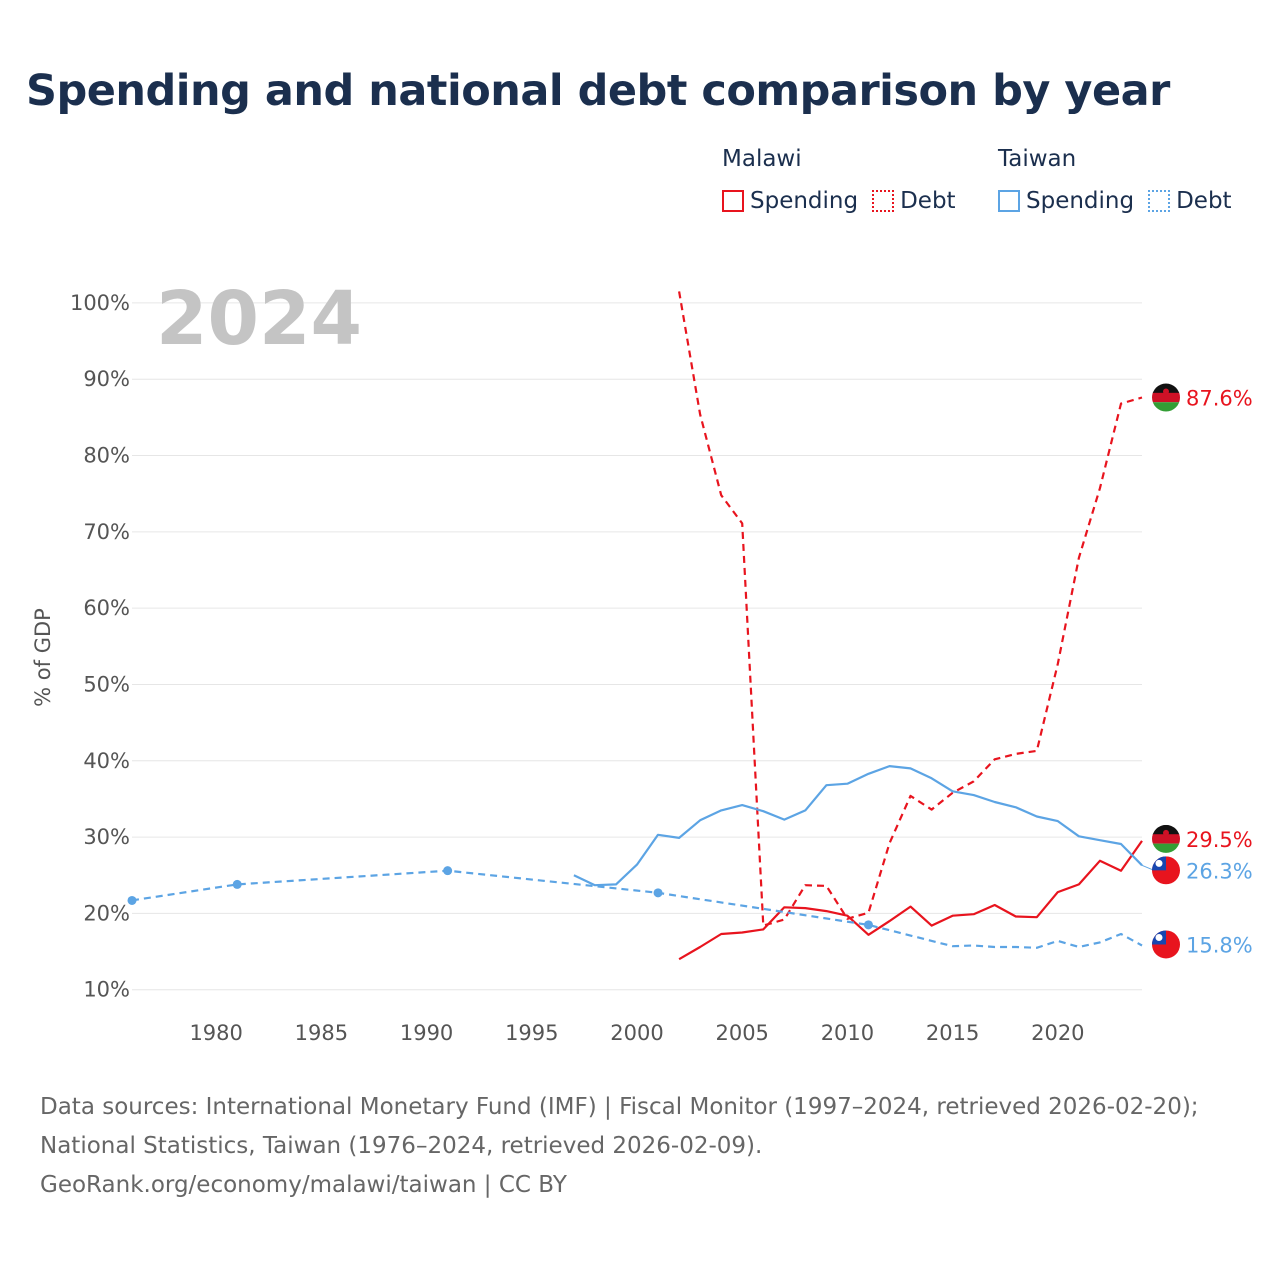 The height and width of the screenshot is (1280, 1280). Describe the element at coordinates (43, 657) in the screenshot. I see `y-axis-label: % of GDP` at that location.